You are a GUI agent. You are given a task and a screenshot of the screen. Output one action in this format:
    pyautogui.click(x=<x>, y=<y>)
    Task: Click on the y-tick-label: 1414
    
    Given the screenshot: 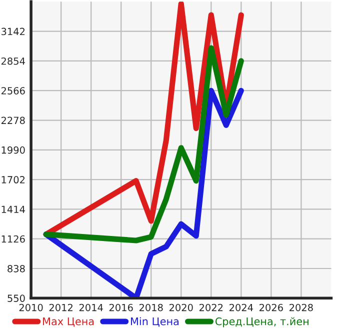 What is the action you would take?
    pyautogui.click(x=13, y=209)
    